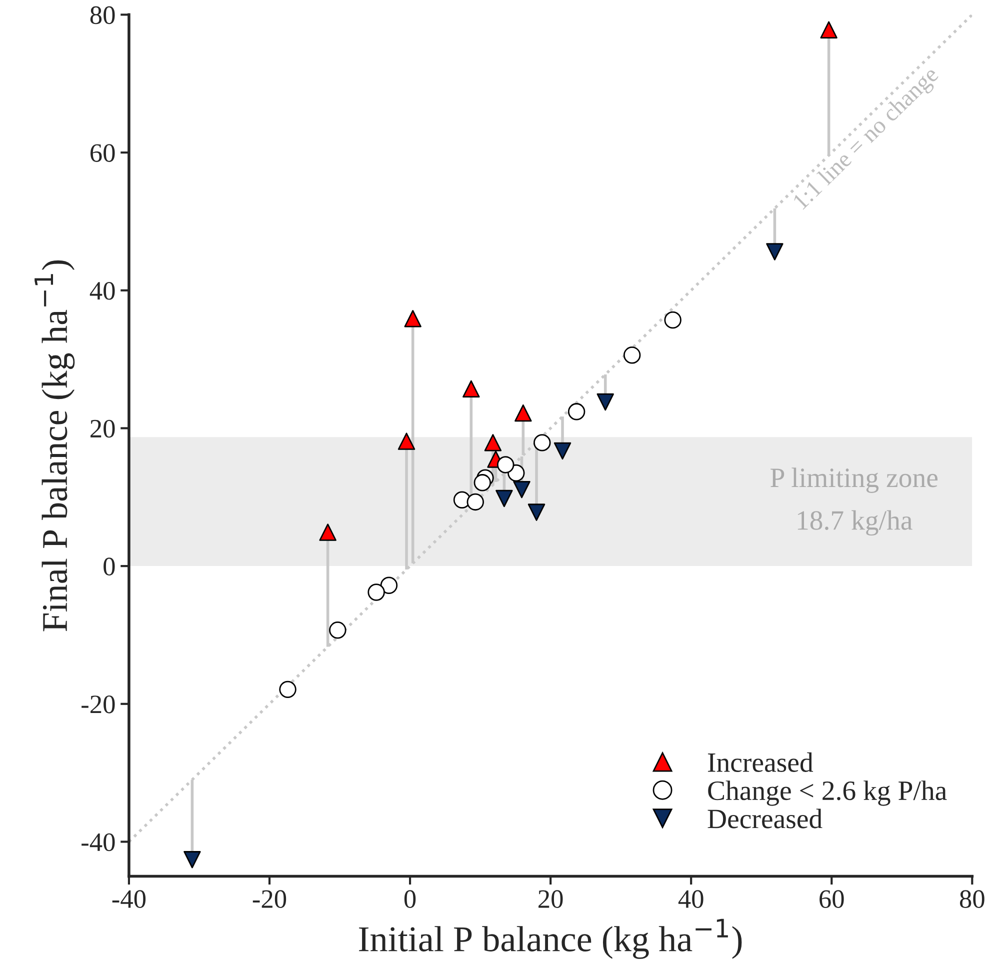 The width and height of the screenshot is (992, 979). What do you see at coordinates (109, 567) in the screenshot?
I see `y-tick-label: 0` at bounding box center [109, 567].